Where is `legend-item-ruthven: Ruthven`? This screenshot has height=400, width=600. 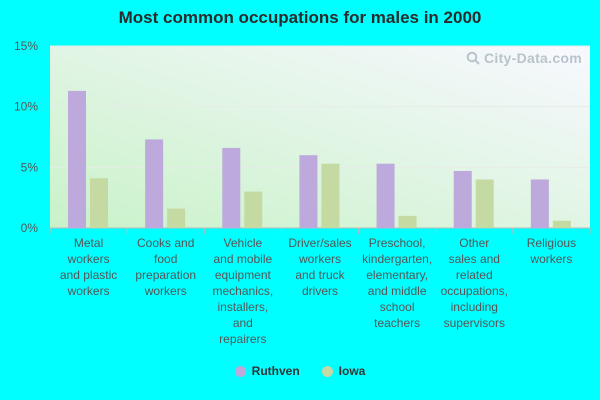
legend-item-ruthven: Ruthven is located at coordinates (267, 371).